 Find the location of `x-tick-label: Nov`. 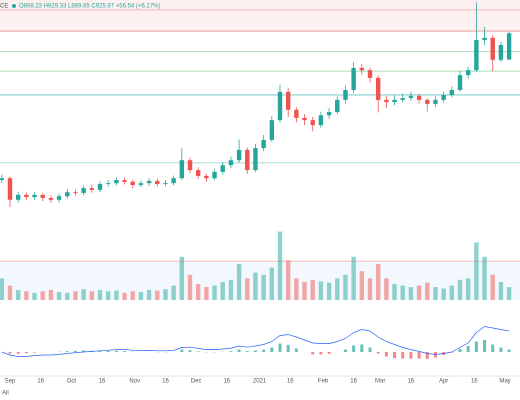

x-tick-label: Nov is located at coordinates (134, 382).